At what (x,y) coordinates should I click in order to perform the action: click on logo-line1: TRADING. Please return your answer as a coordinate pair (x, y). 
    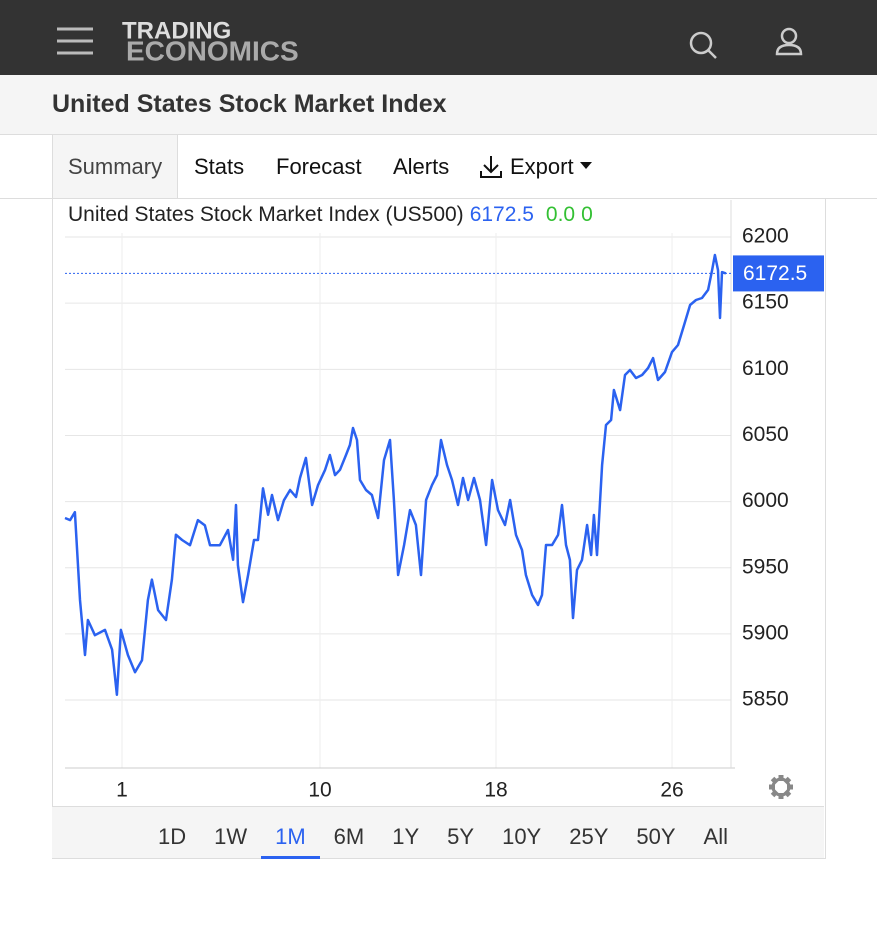
    Looking at the image, I should click on (176, 30).